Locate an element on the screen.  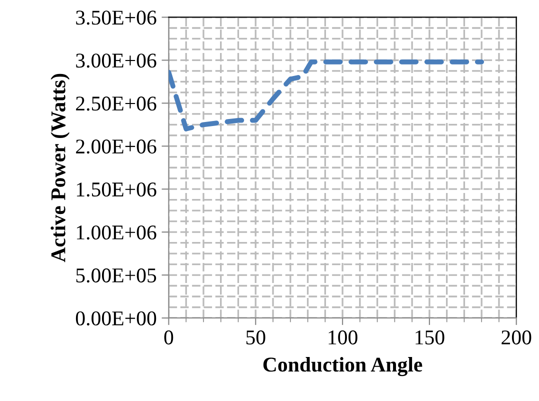
y-tick-label: 3.00E+06 is located at coordinates (116, 61).